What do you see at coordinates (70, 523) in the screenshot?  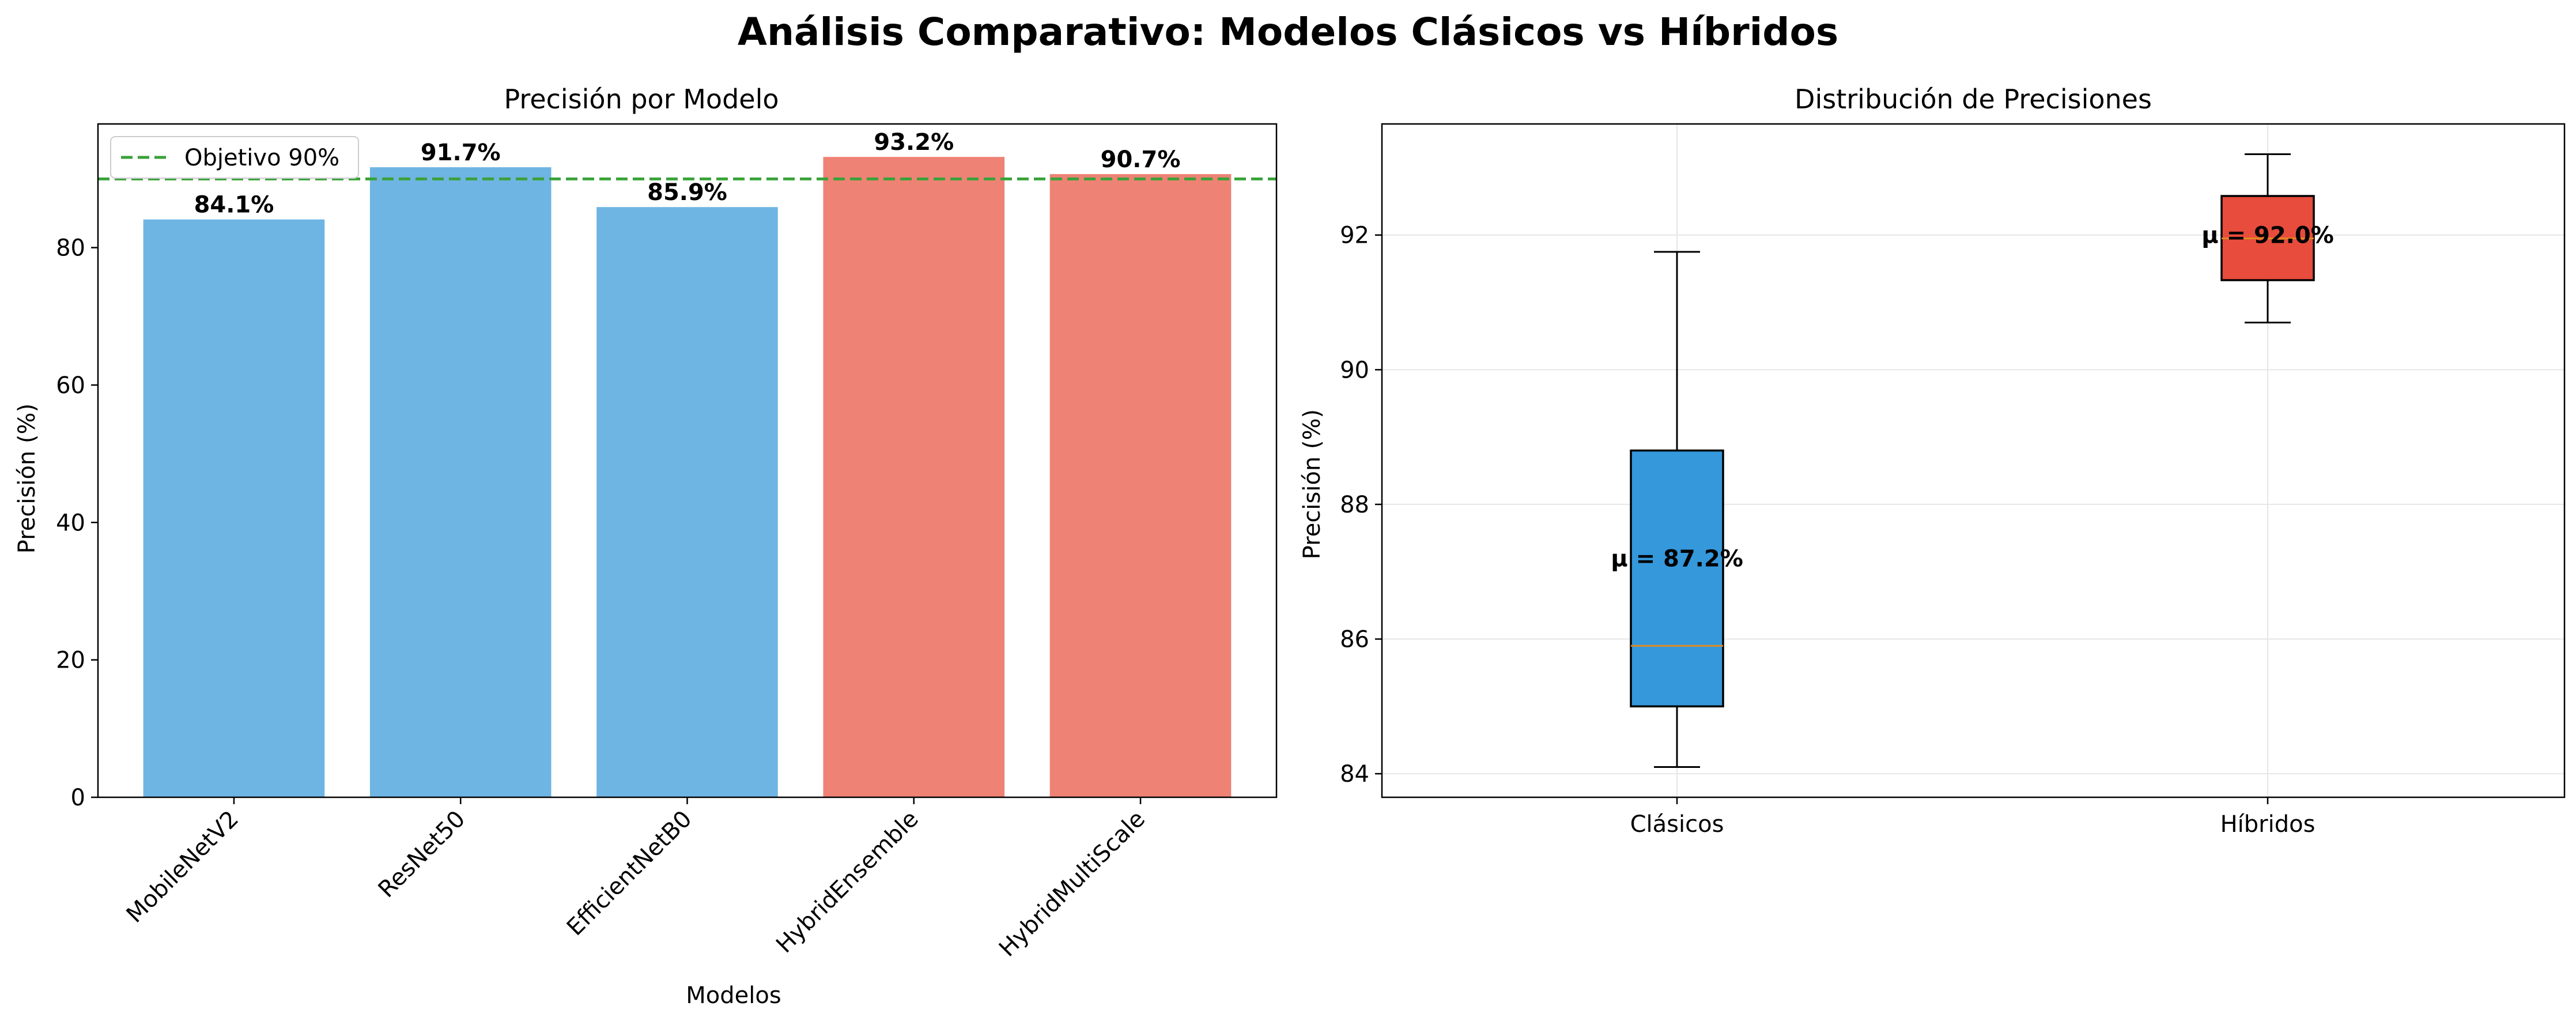 I see `y-tick-label: 40` at bounding box center [70, 523].